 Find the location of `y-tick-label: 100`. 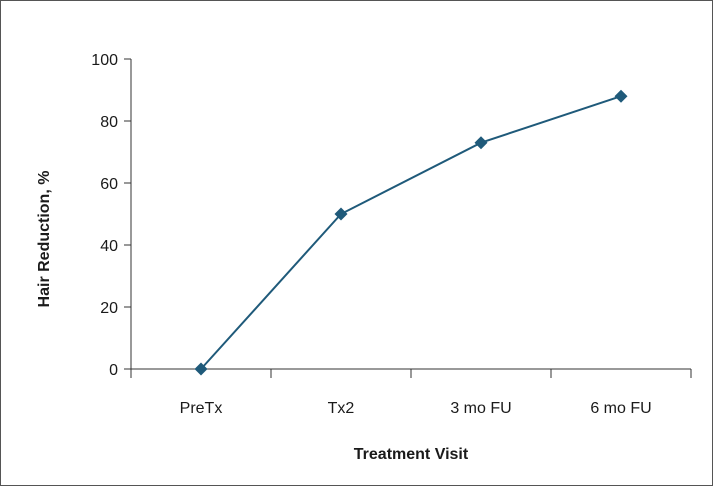

y-tick-label: 100 is located at coordinates (104, 60).